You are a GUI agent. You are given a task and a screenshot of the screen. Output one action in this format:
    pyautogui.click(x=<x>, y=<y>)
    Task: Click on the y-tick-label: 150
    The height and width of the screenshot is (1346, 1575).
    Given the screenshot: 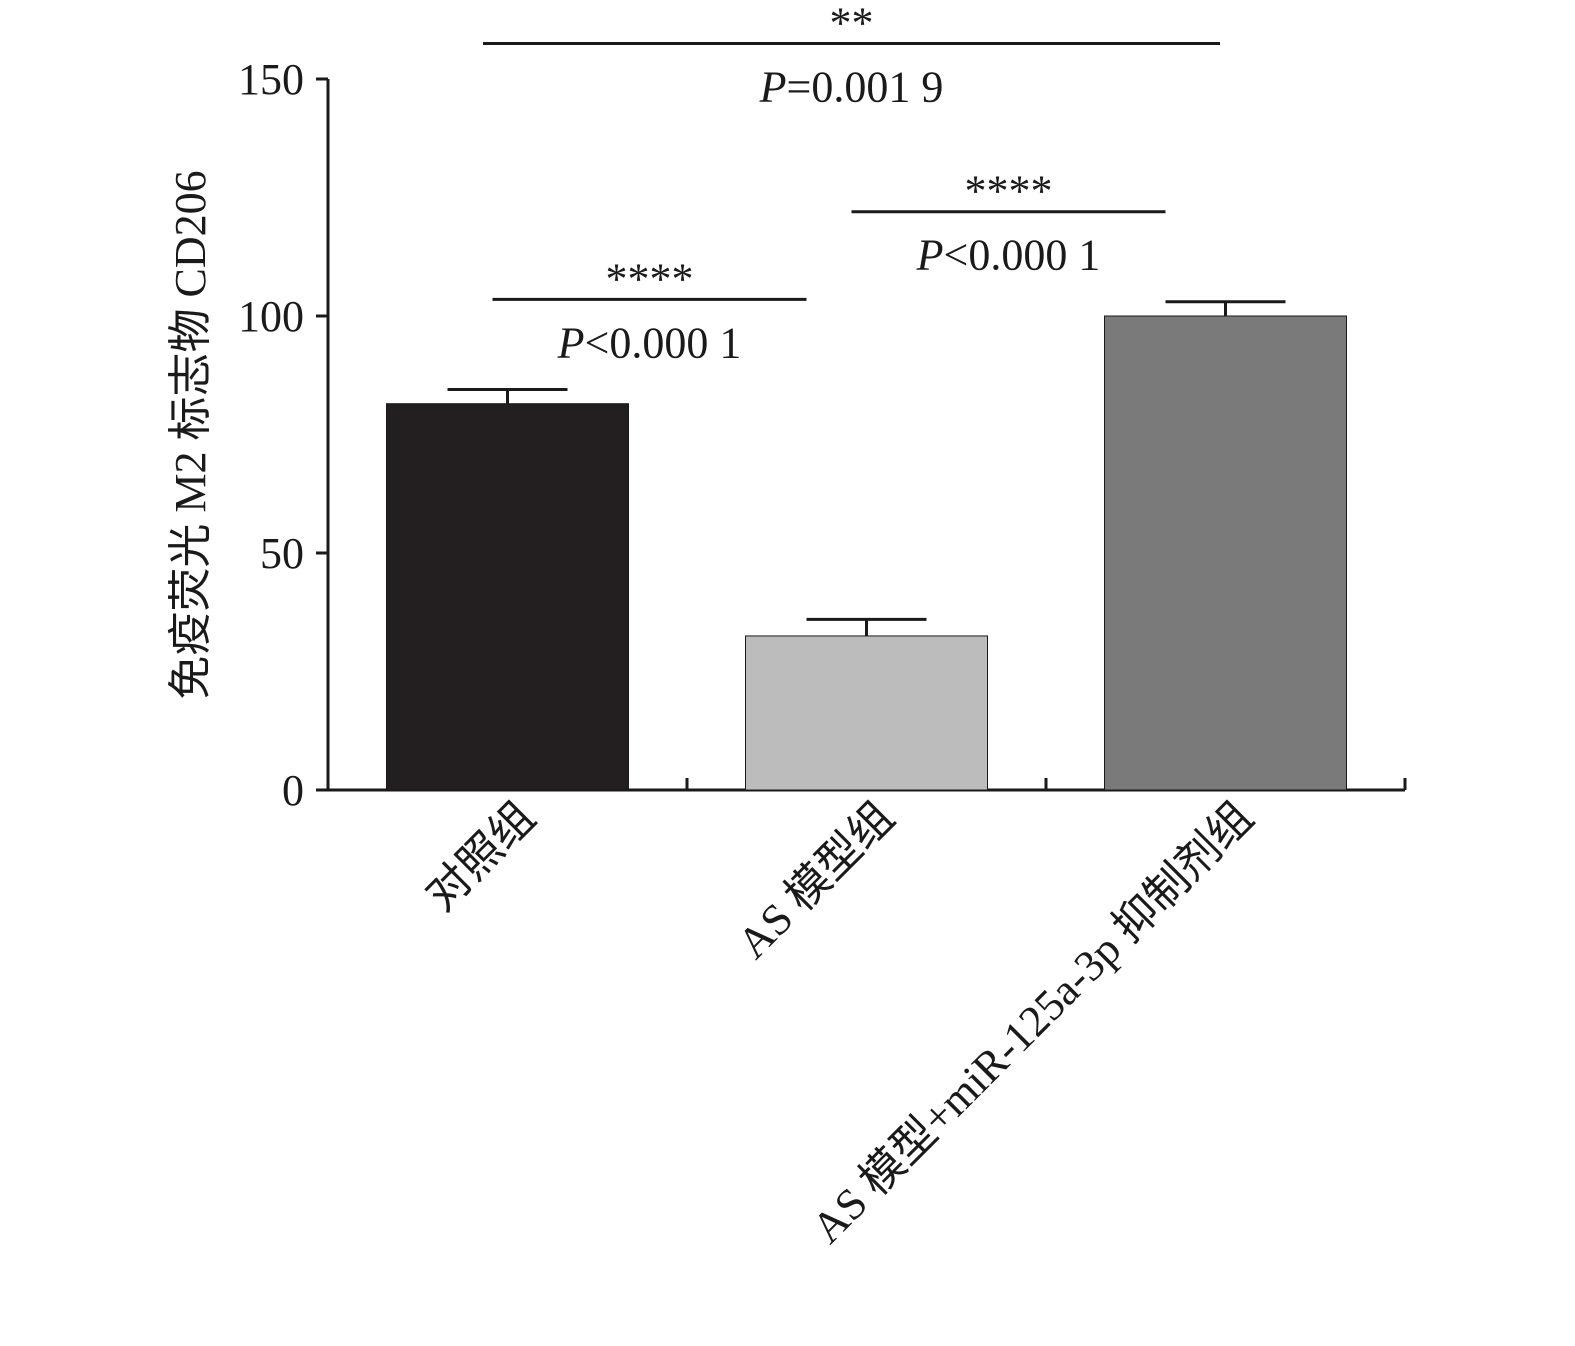 What is the action you would take?
    pyautogui.click(x=271, y=79)
    